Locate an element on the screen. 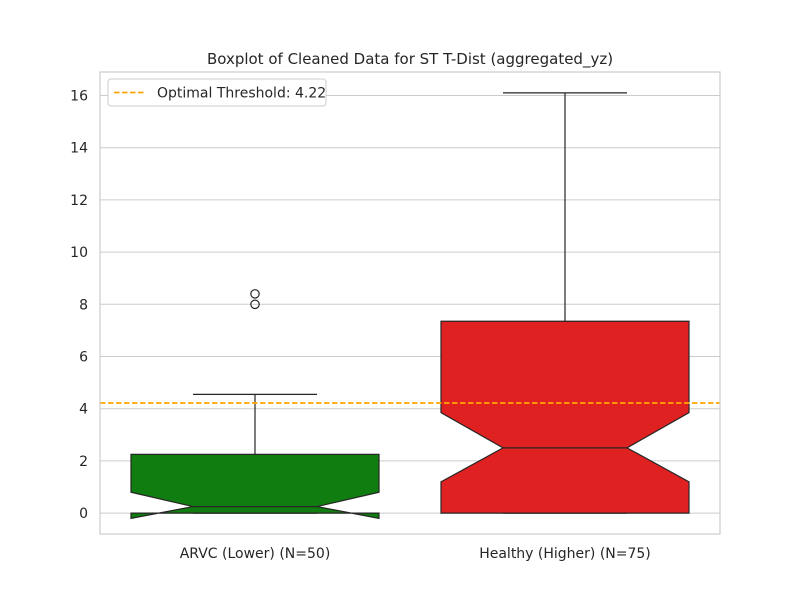 The height and width of the screenshot is (600, 800). y-axis-ticks: 0 2 4 6 8 10 12 14 16 is located at coordinates (79, 305).